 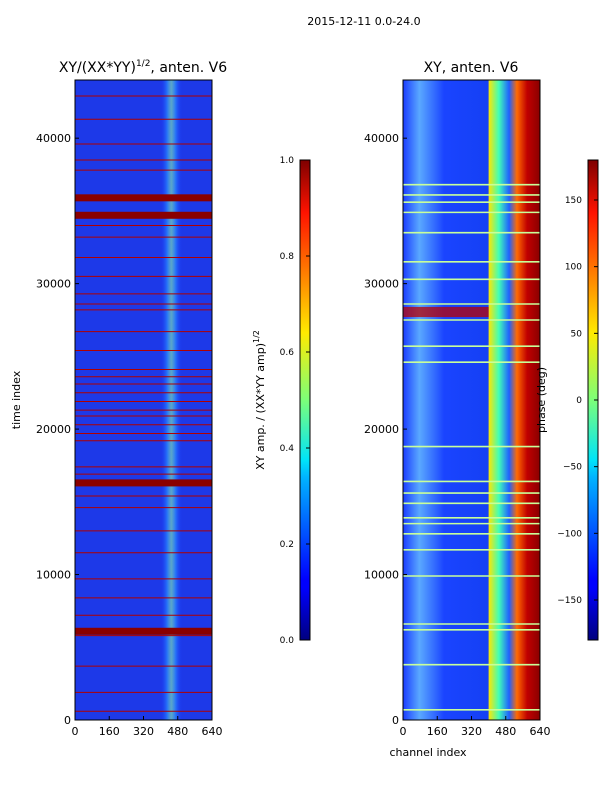 What do you see at coordinates (381, 575) in the screenshot?
I see `phase-ytick-label: 10000` at bounding box center [381, 575].